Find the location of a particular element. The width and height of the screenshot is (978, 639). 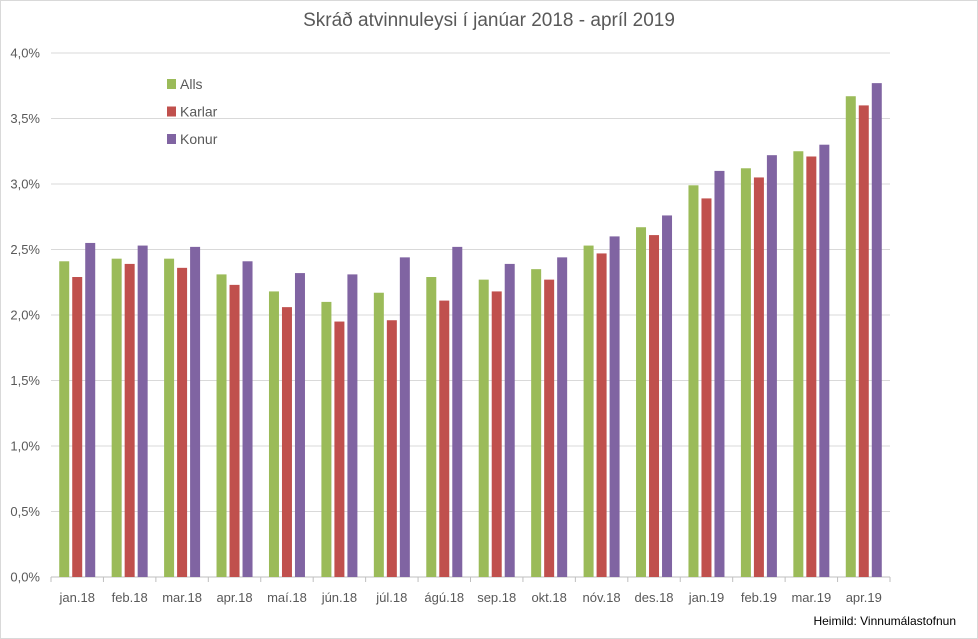

source-note: Heimild: Vinnumálastofnun is located at coordinates (884, 621).